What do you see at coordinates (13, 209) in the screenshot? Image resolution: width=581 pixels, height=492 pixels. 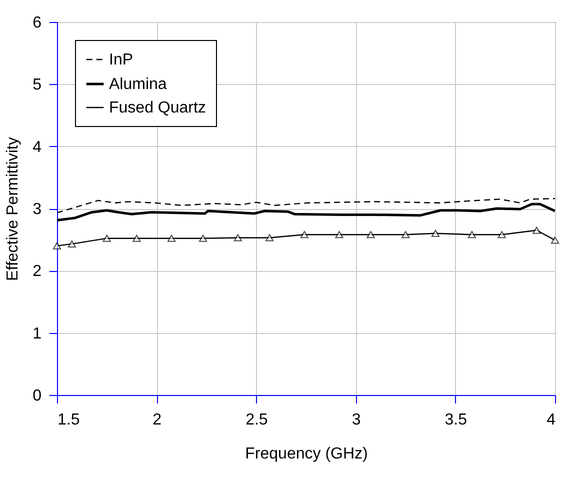 I see `y-axis-title: Effective Permittivity` at bounding box center [13, 209].